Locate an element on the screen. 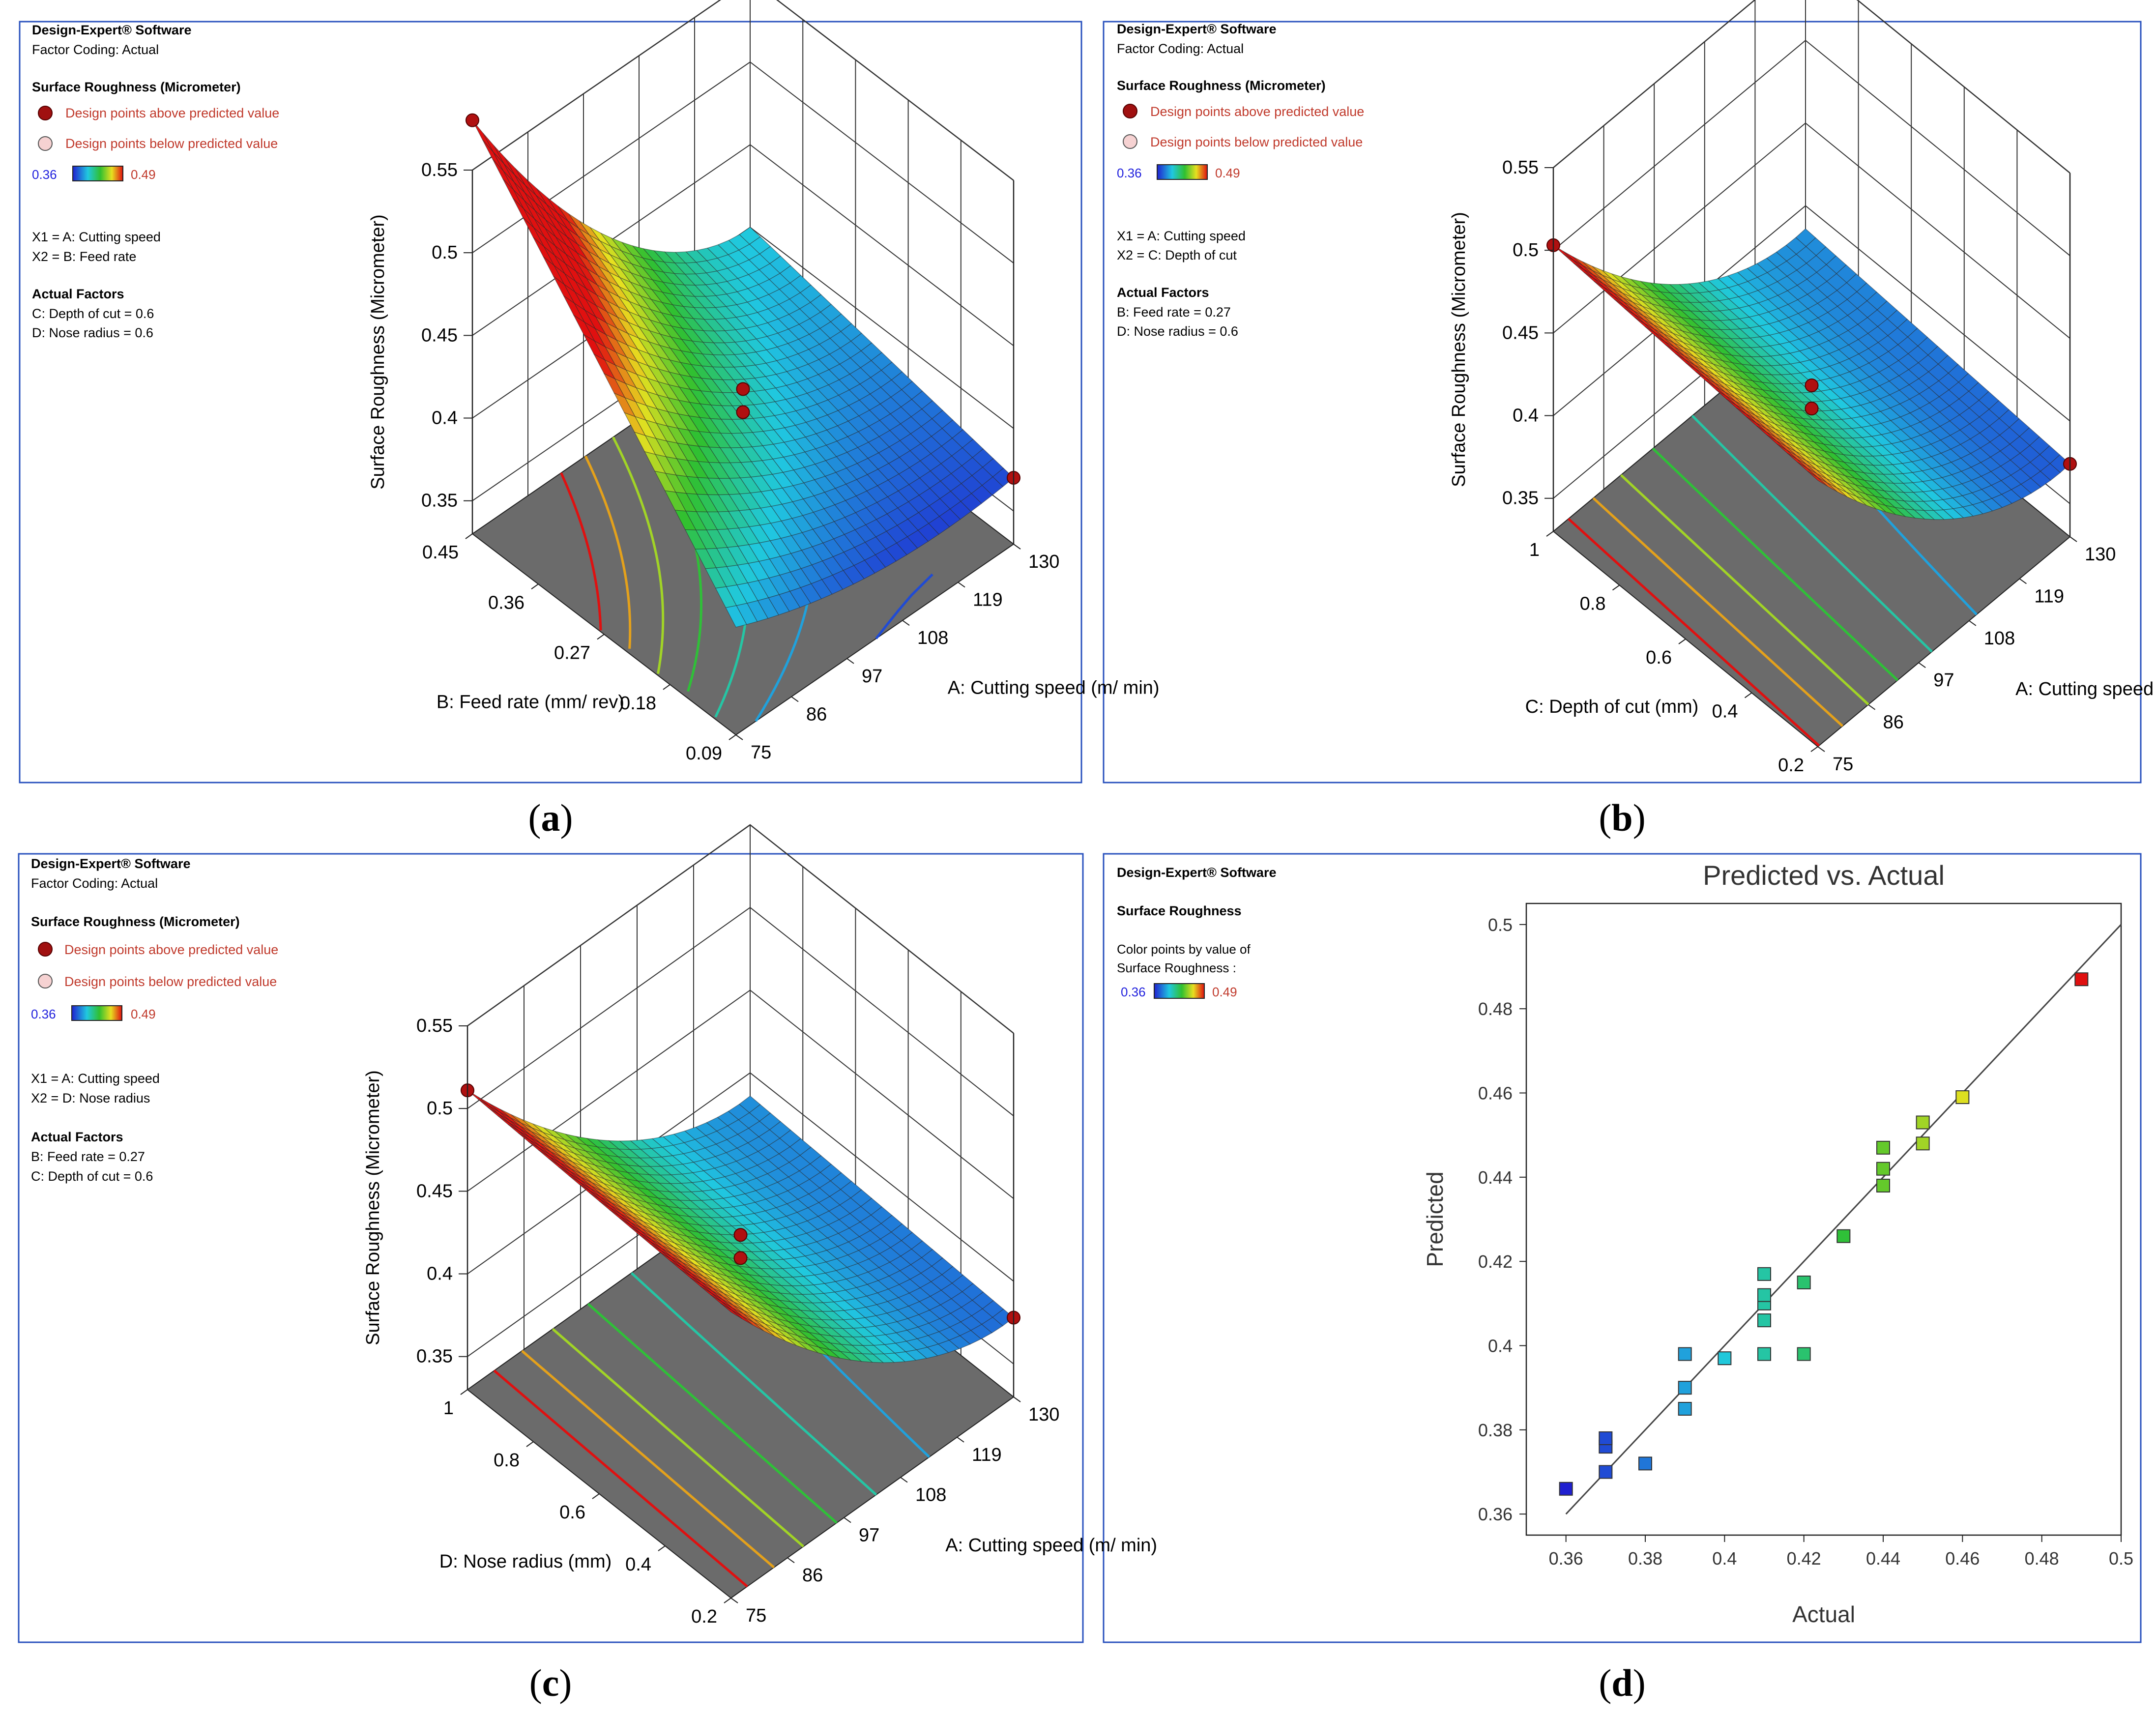  x-tick-label: 130 is located at coordinates (1044, 1414).